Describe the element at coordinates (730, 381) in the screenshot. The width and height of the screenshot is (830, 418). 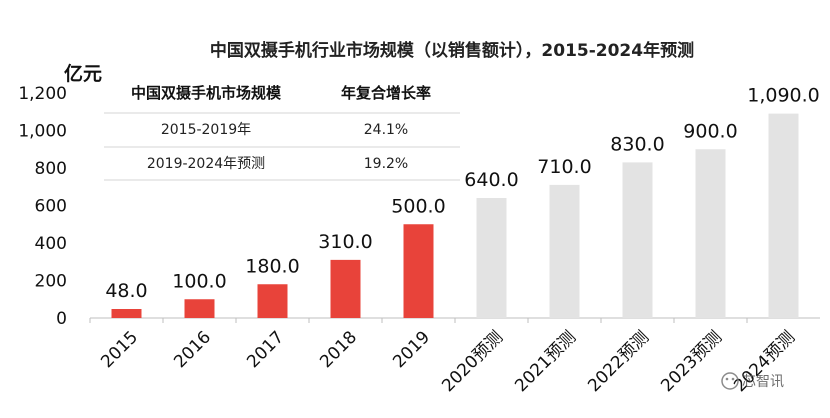
I see `wechat-icon` at that location.